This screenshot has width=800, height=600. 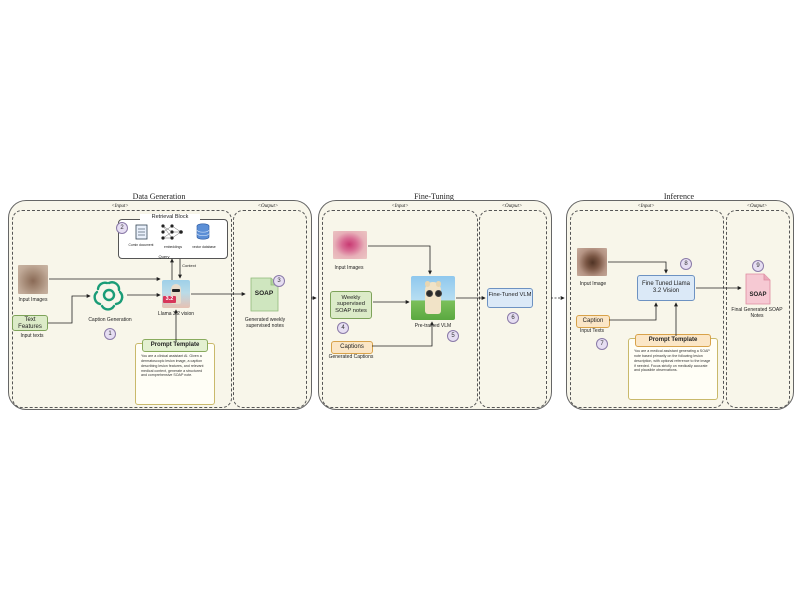 I want to click on panel-title-data-generation: Data Generation, so click(x=159, y=196).